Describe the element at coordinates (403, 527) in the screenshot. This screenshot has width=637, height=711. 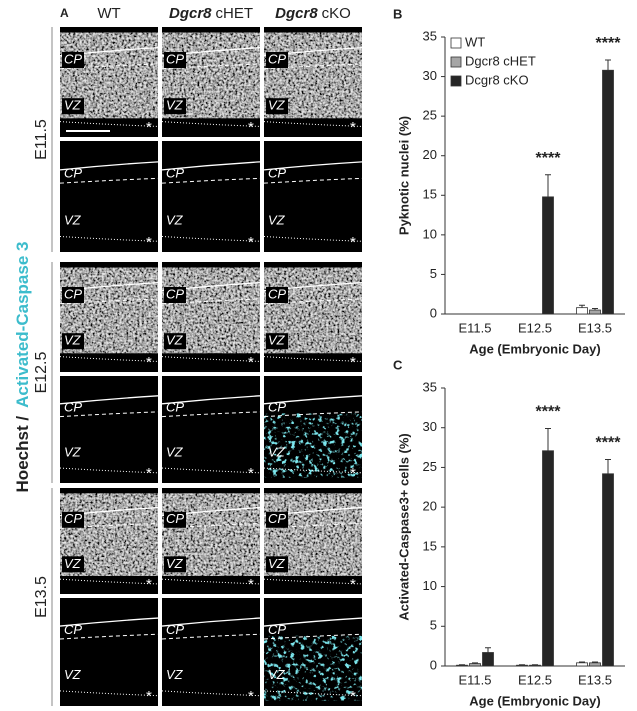
I see `y-axis-title: Activated-Caspase3+ cells (%)` at that location.